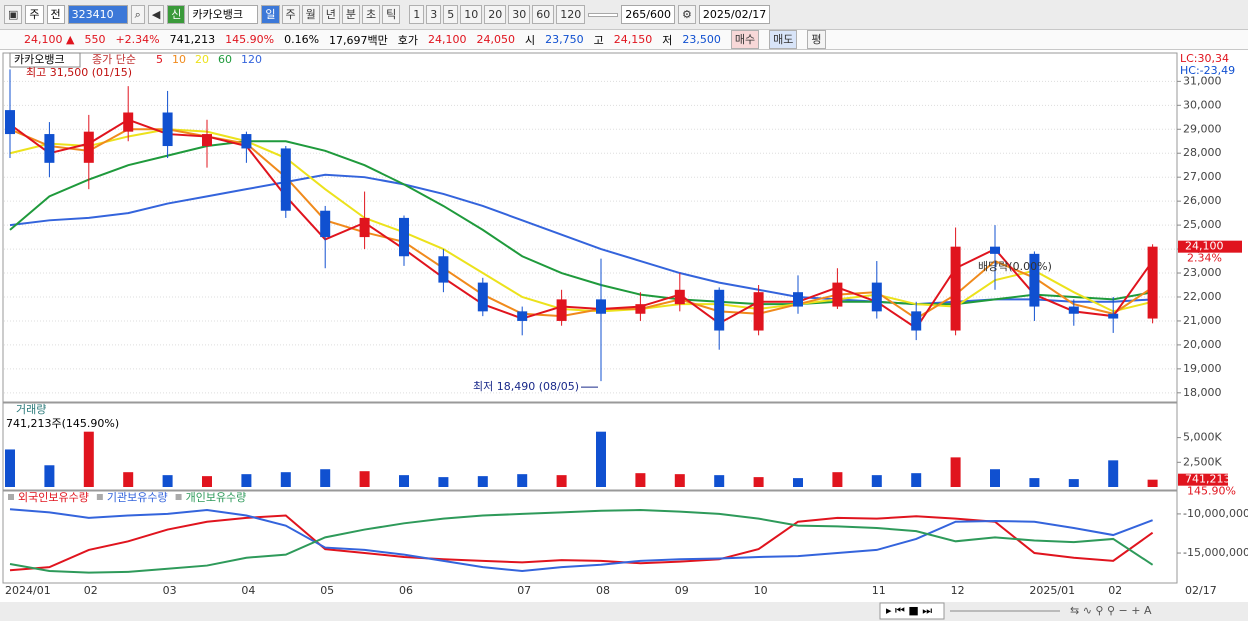  I want to click on last-volume-pct: 145.90%, so click(1211, 491).